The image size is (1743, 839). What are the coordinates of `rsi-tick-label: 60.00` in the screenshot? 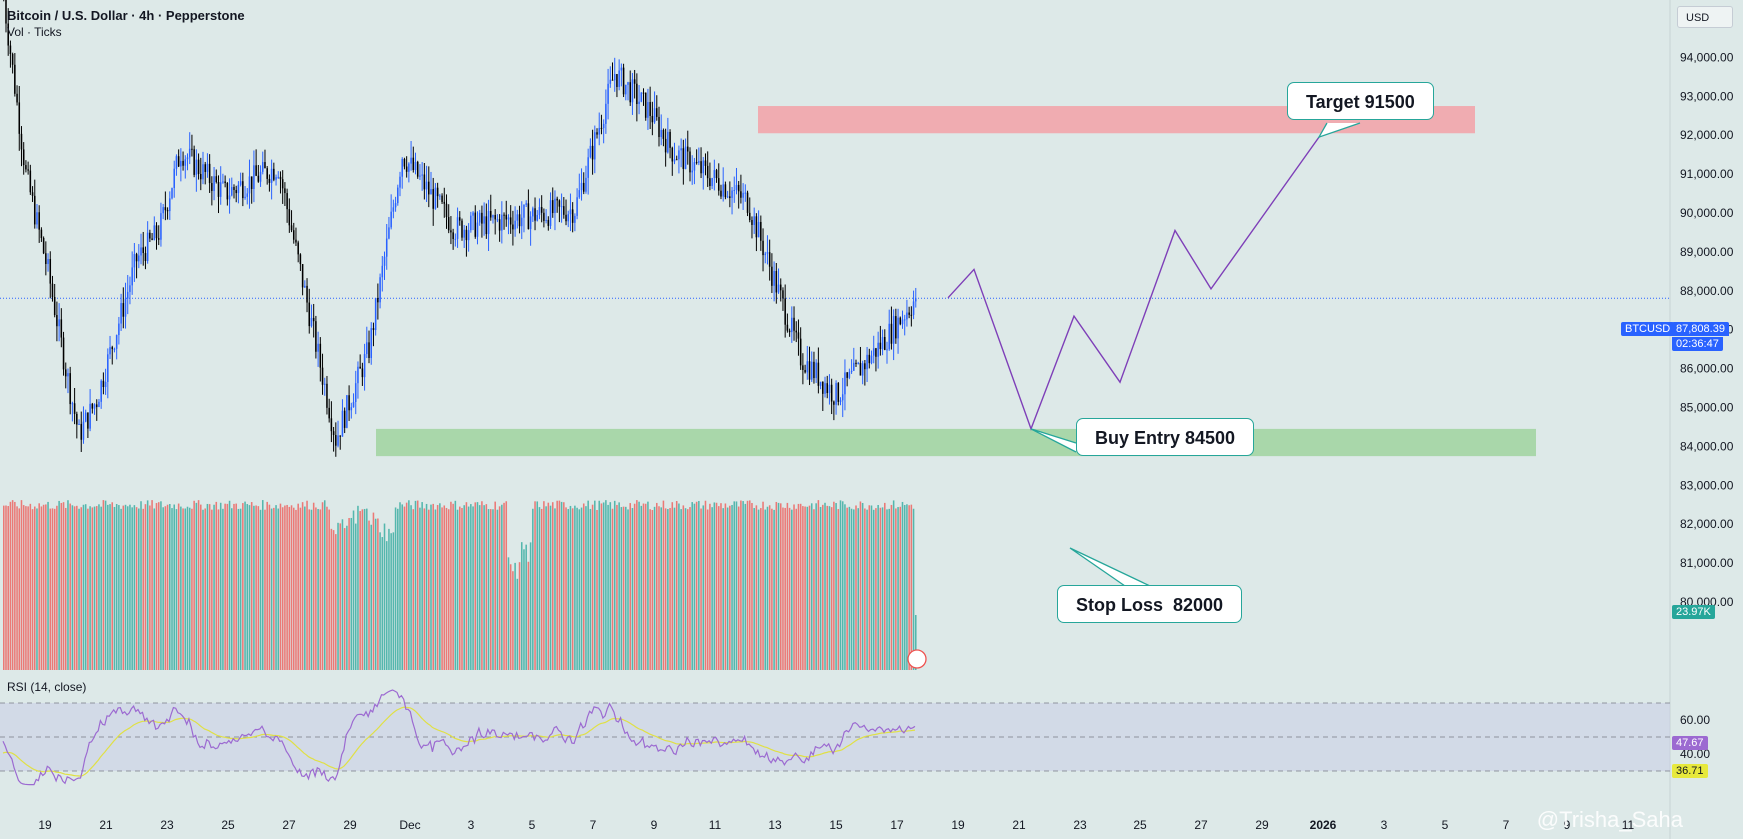 It's located at (1695, 720).